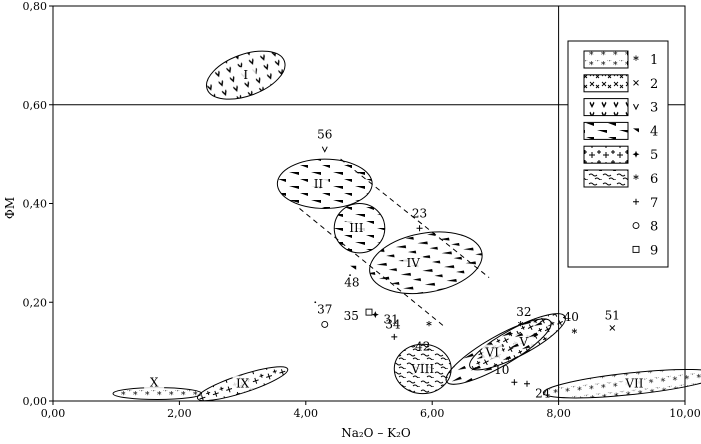 The height and width of the screenshot is (444, 701). Describe the element at coordinates (571, 317) in the screenshot. I see `point-label: 40` at that location.